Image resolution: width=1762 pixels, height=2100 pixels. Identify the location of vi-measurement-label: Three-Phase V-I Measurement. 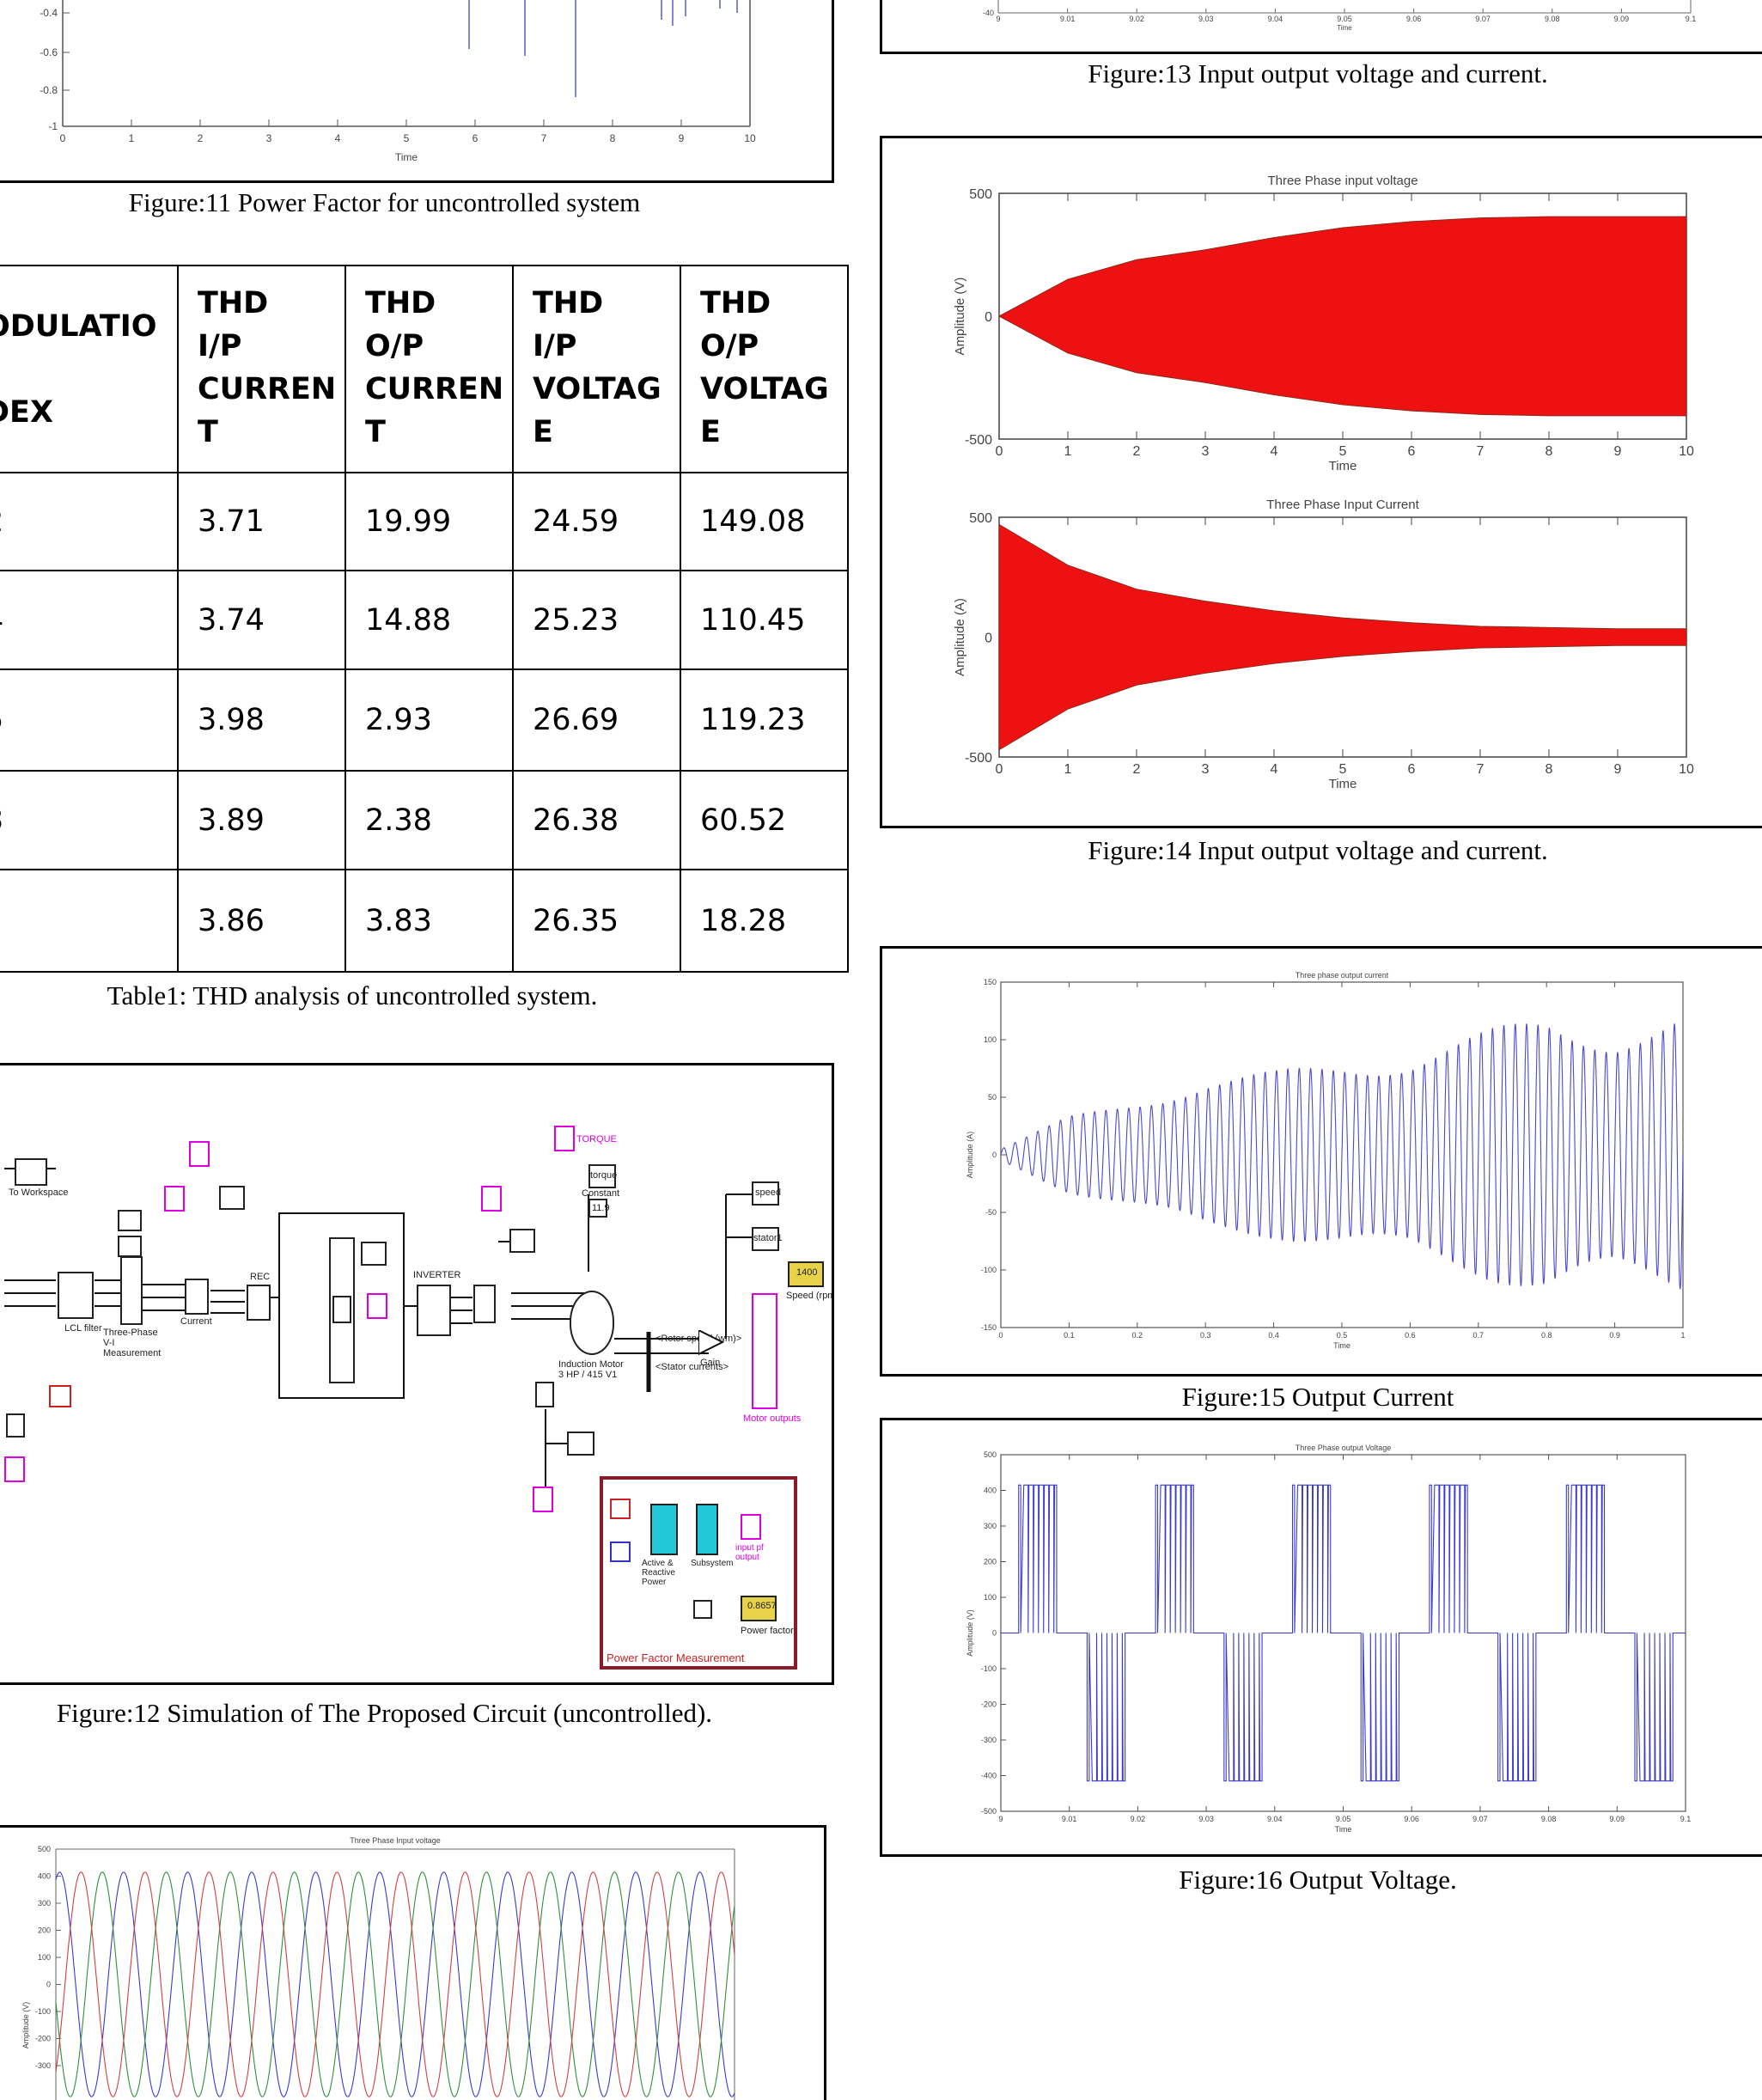
(132, 1343).